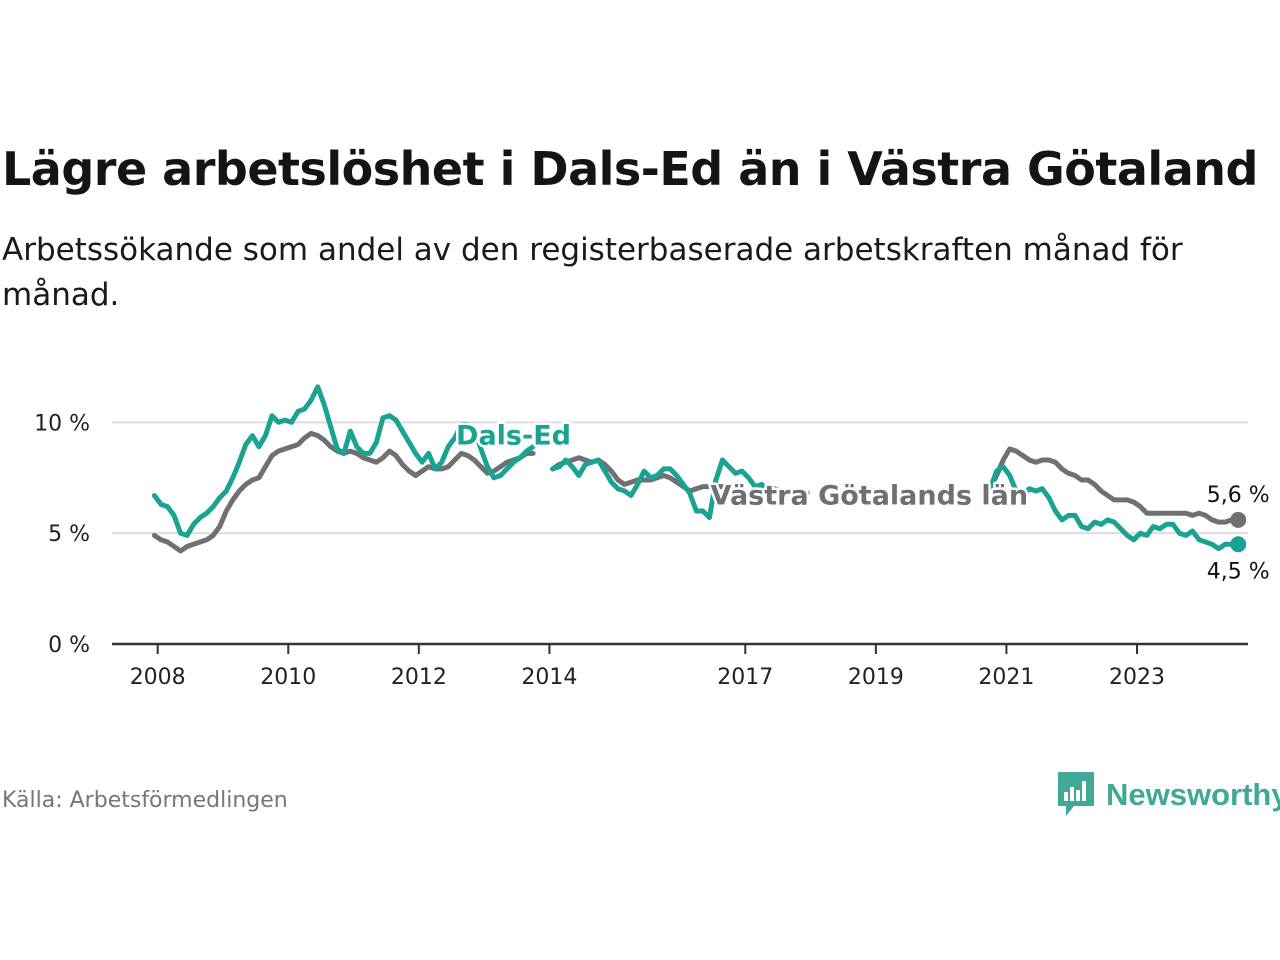 This screenshot has width=1280, height=960. I want to click on end-point-dals_ed, so click(1238, 544).